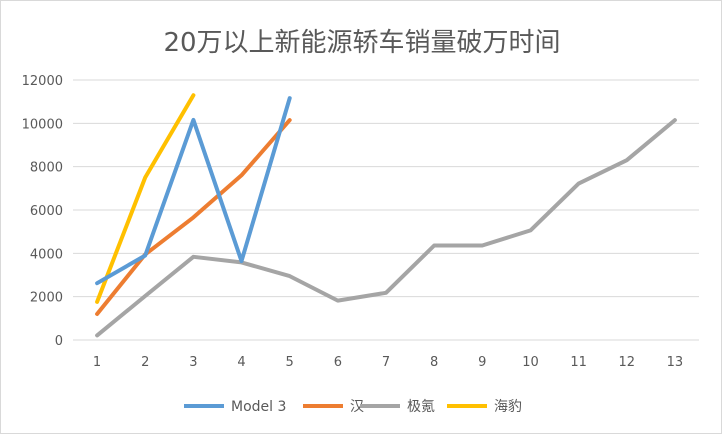 The height and width of the screenshot is (435, 722). What do you see at coordinates (46, 211) in the screenshot?
I see `y-tick-label: 6000` at bounding box center [46, 211].